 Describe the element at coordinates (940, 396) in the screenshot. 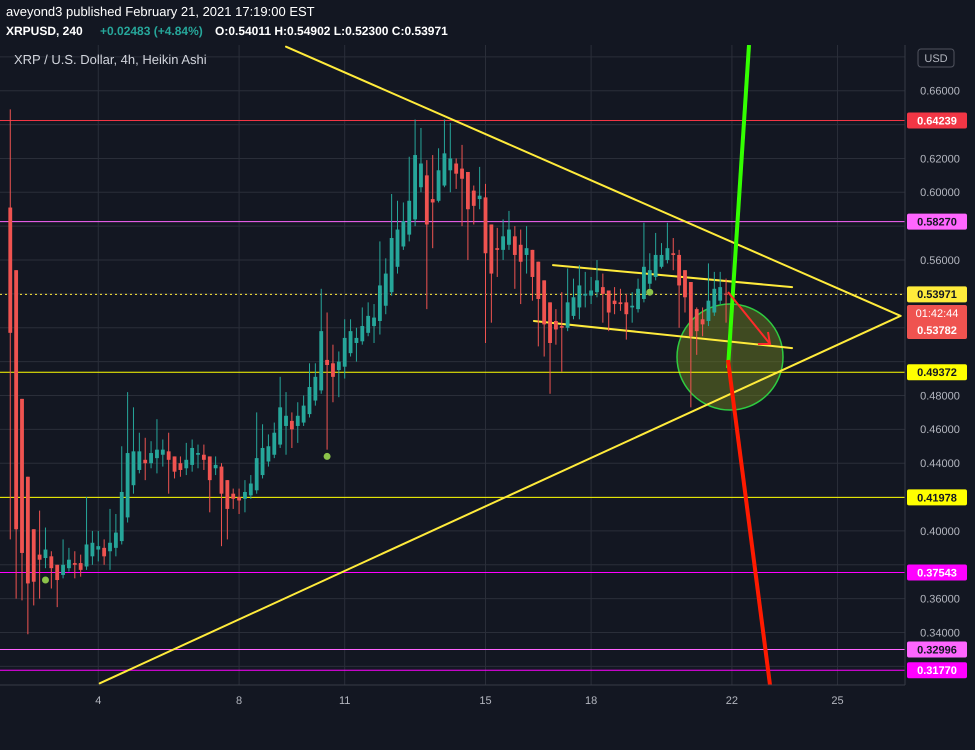

I see `y-tick-label: 0.48000` at that location.